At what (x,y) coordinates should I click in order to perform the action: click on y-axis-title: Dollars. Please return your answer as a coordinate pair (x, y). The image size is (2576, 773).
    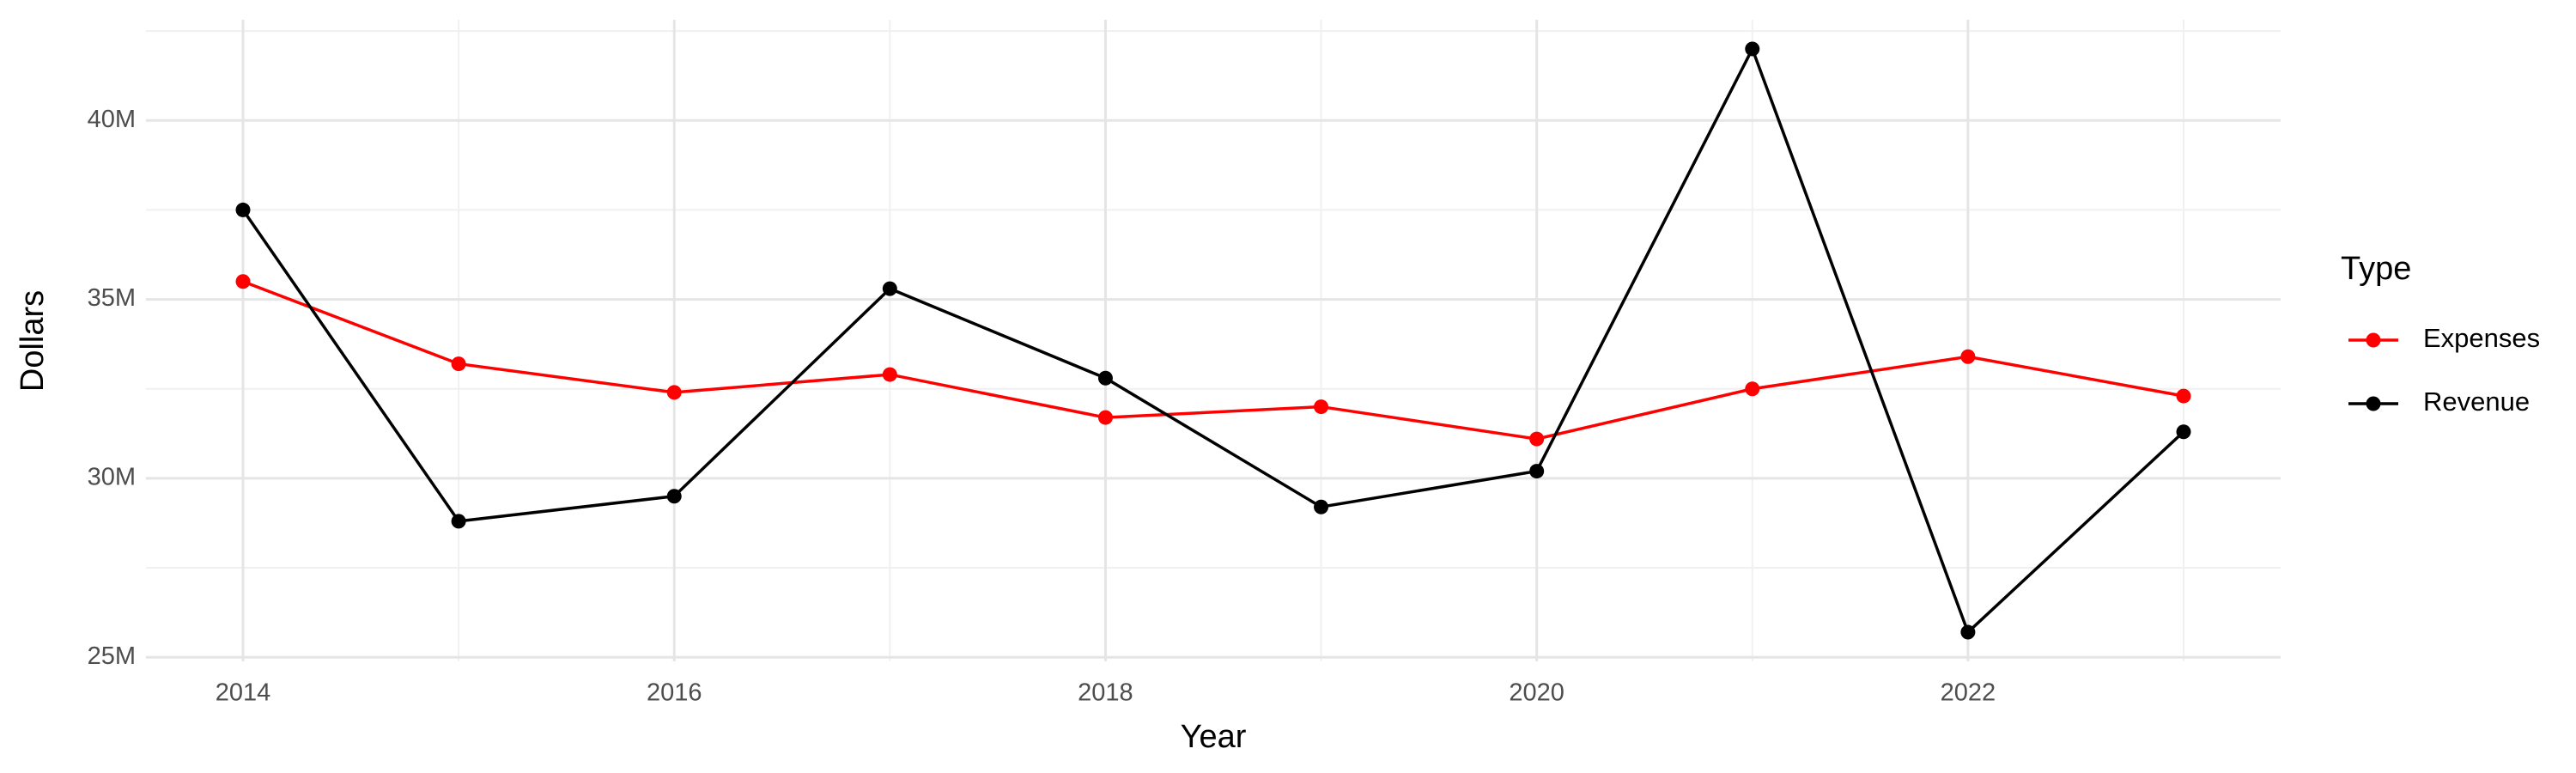
    Looking at the image, I should click on (33, 341).